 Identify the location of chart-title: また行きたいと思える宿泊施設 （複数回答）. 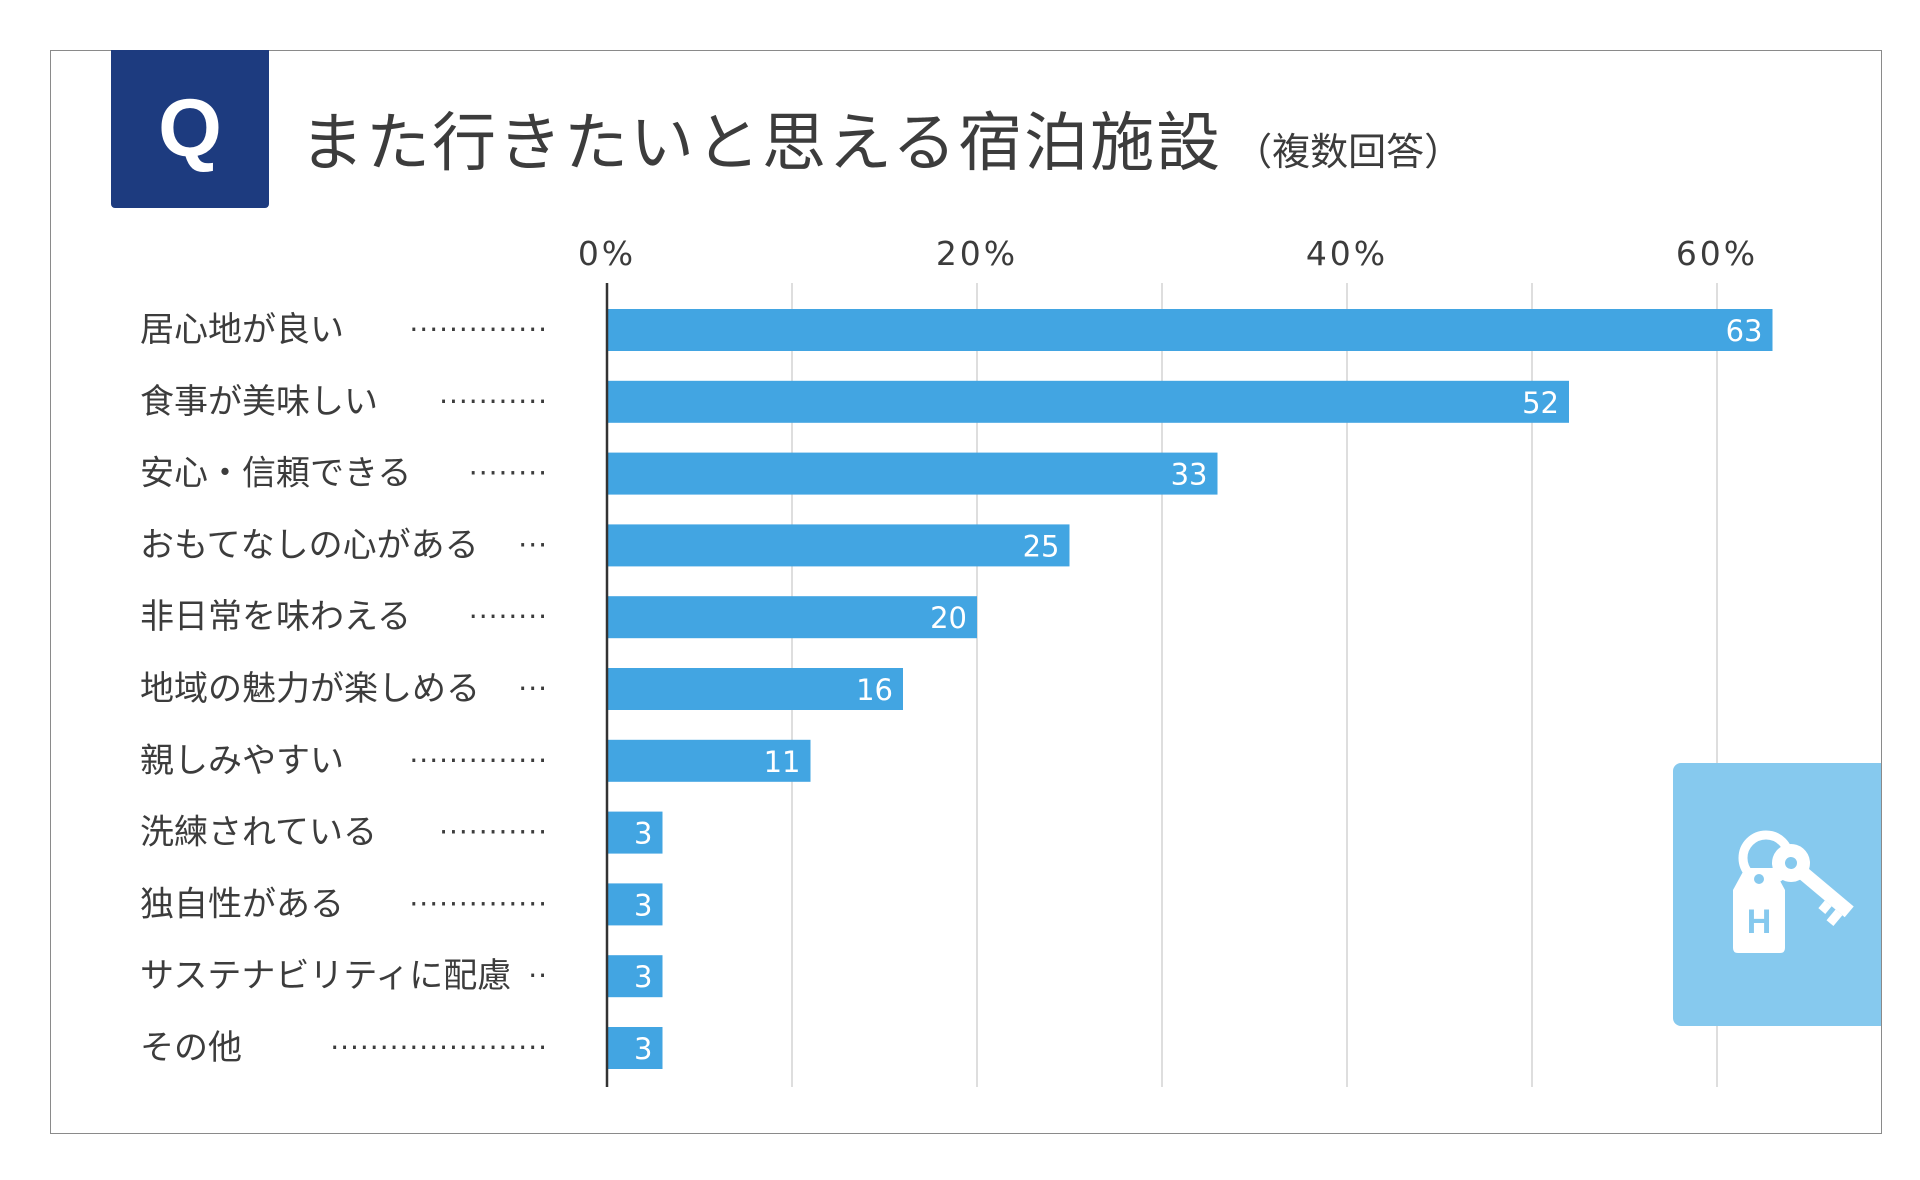
(881, 138).